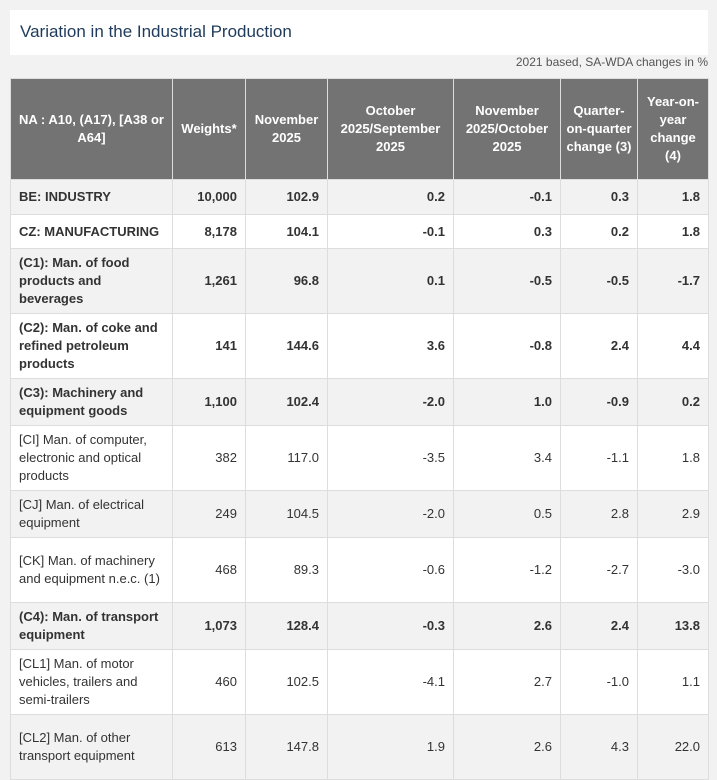  I want to click on cell-value: -1.2, so click(507, 570).